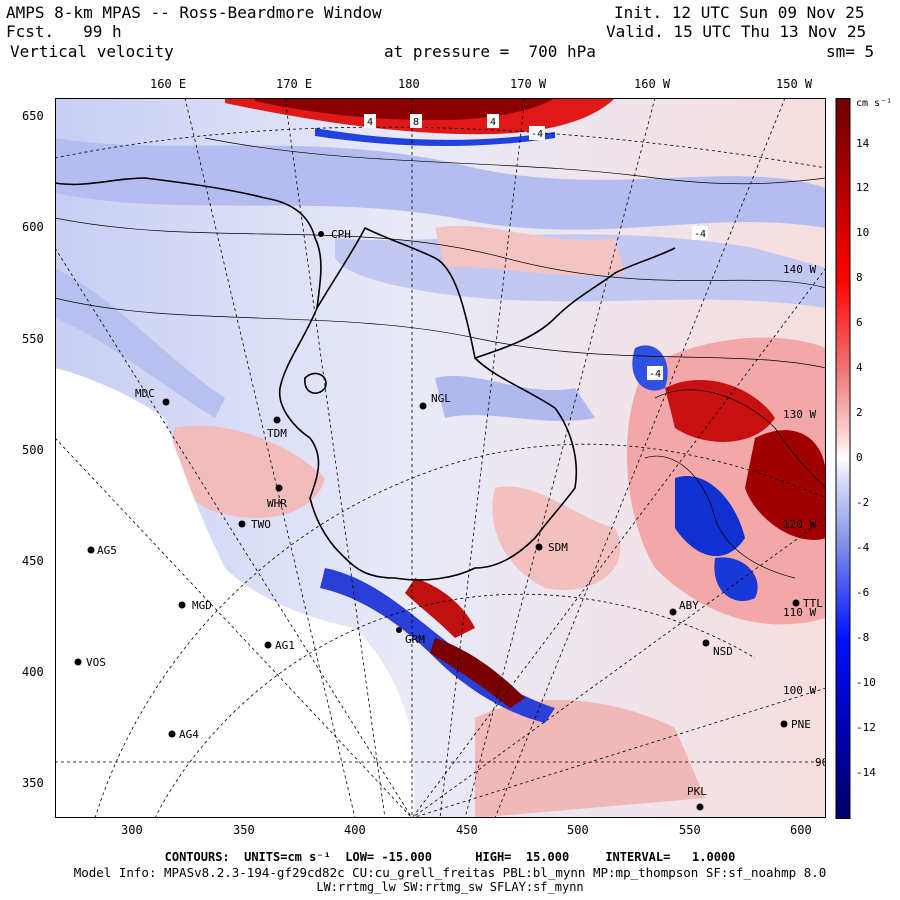 This screenshot has width=900, height=900. What do you see at coordinates (843, 458) in the screenshot?
I see `colorbar-scale` at bounding box center [843, 458].